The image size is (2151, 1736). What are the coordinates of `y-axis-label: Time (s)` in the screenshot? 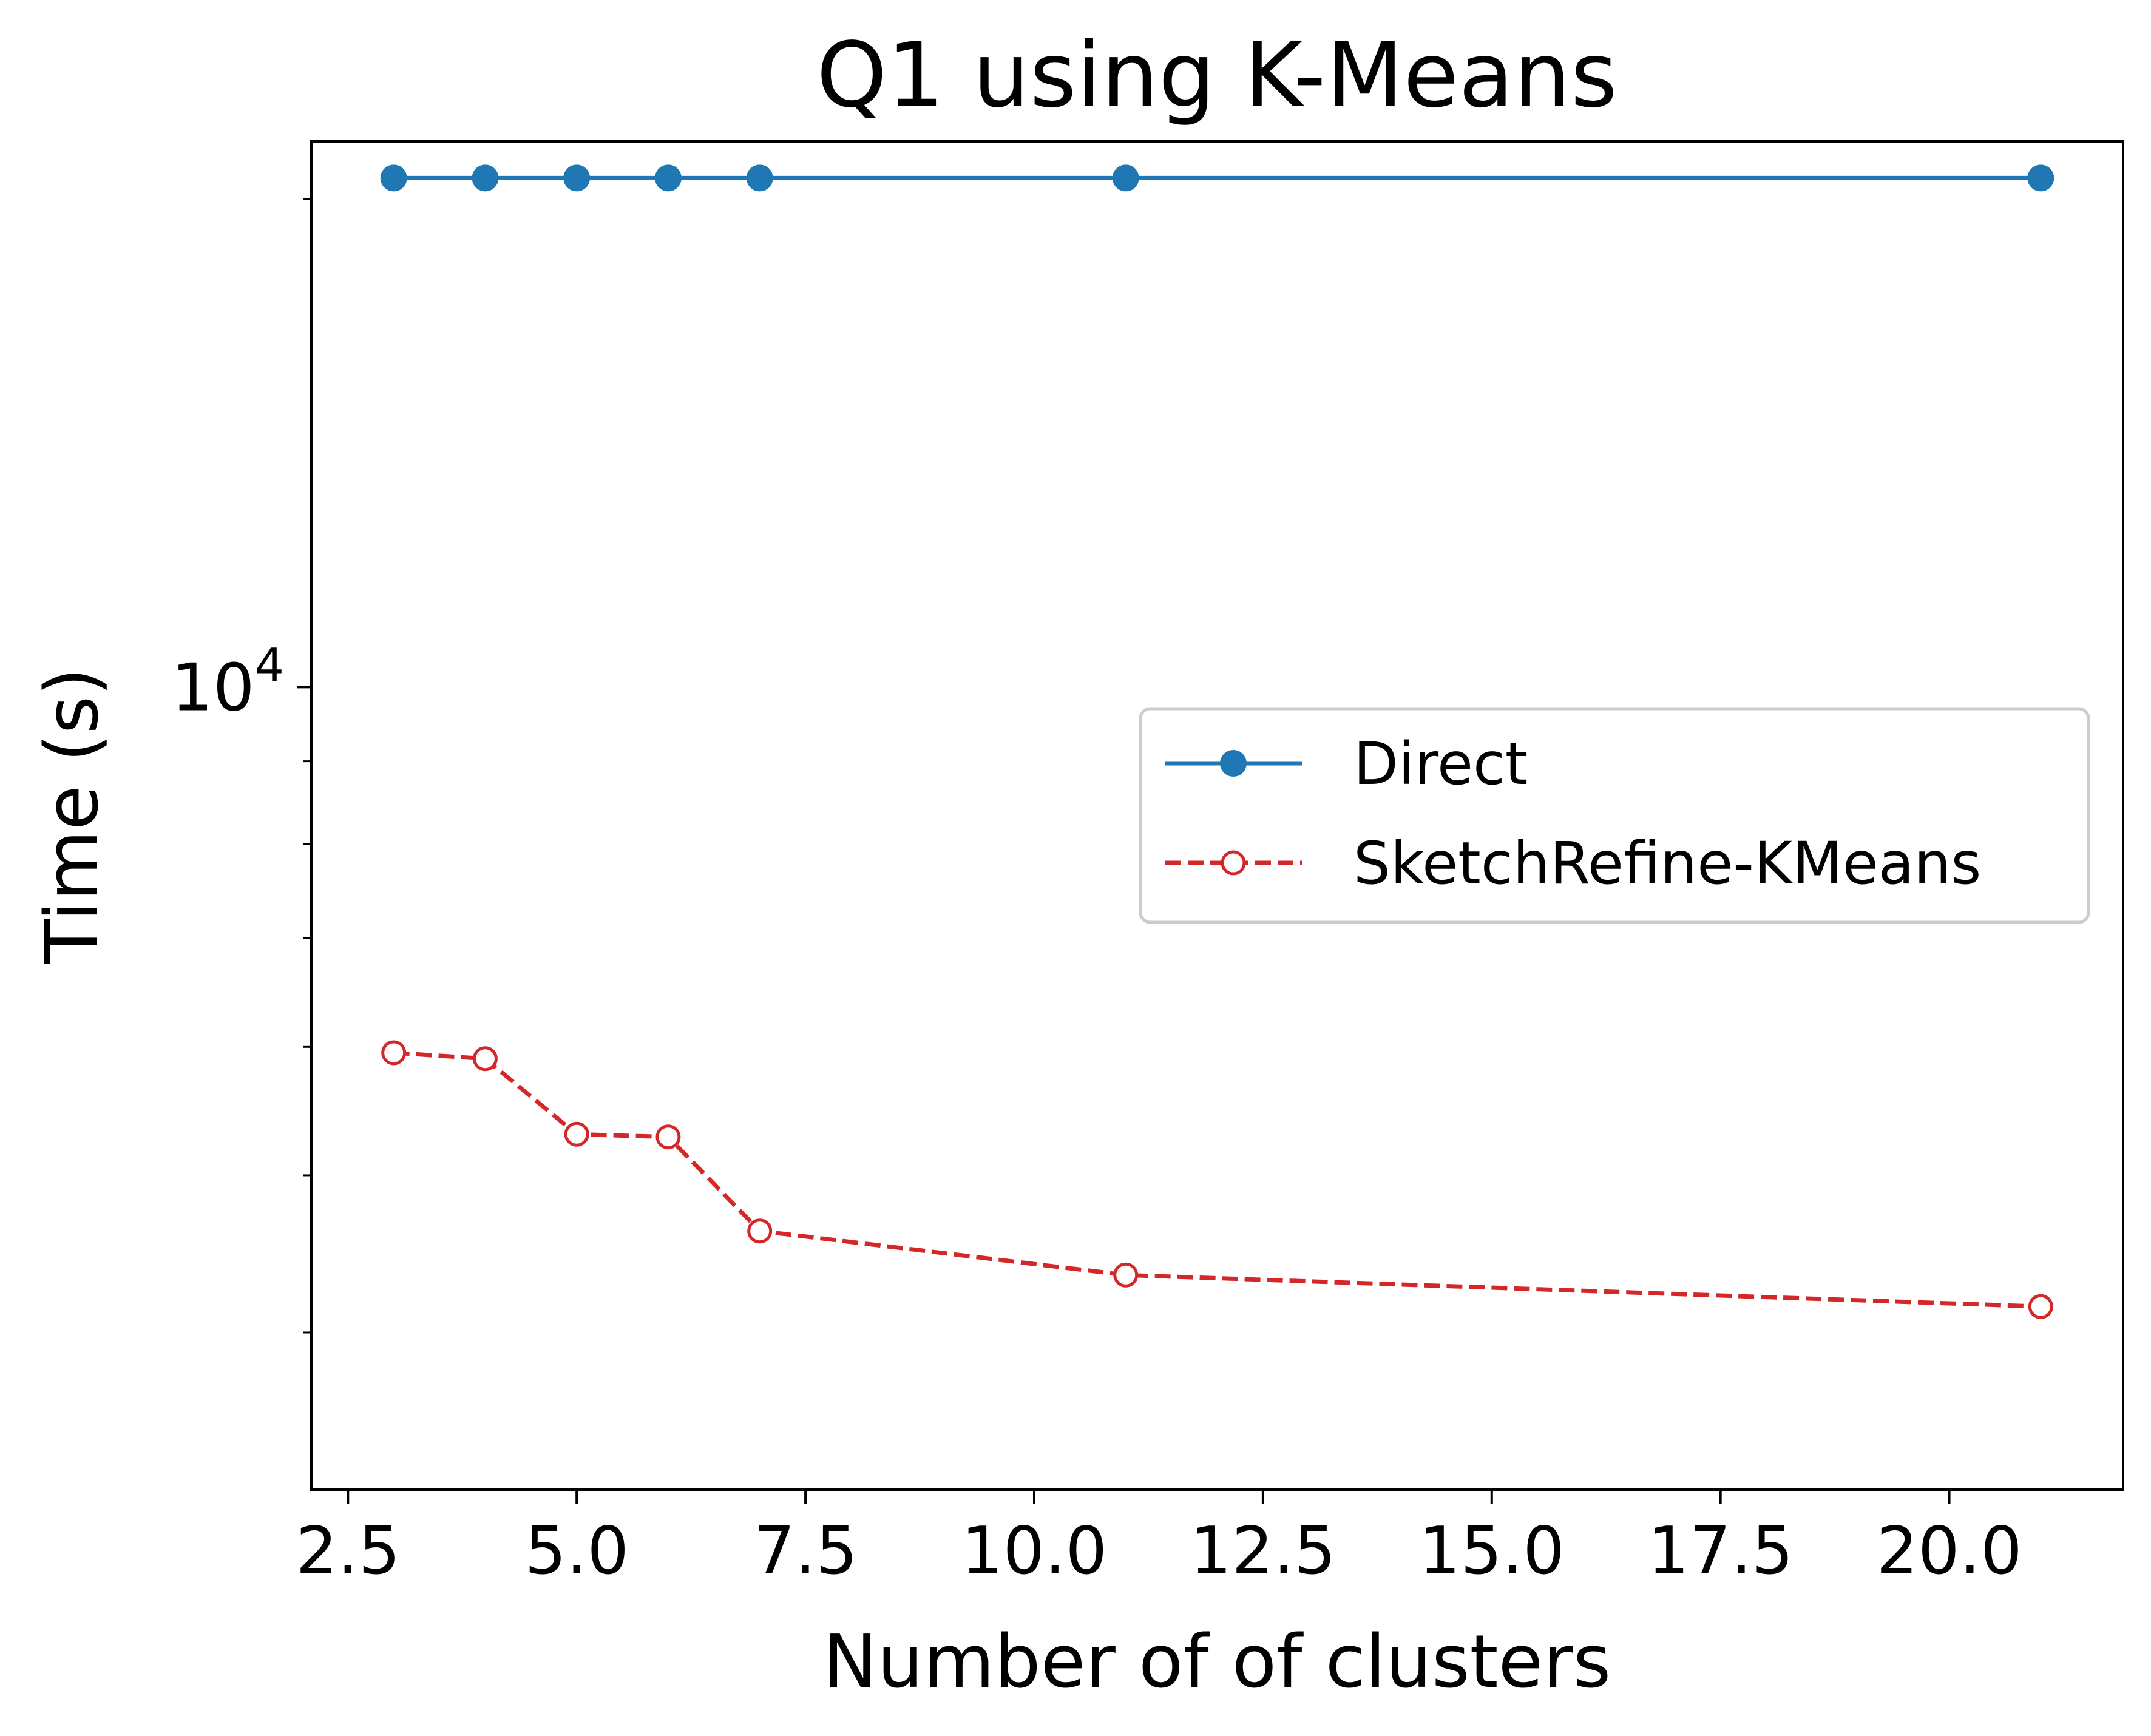 It's located at (72, 815).